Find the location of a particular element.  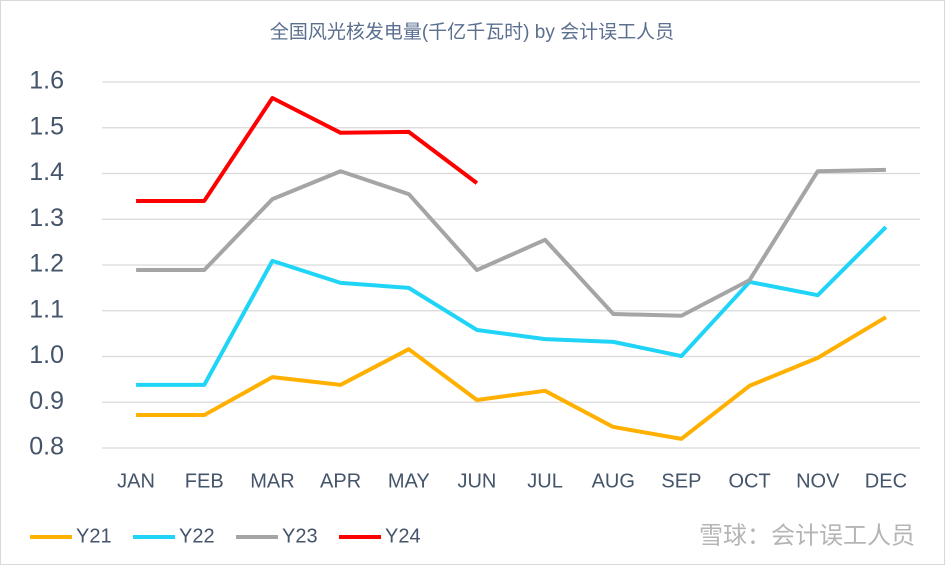

x-tick-label: AUG is located at coordinates (613, 481).